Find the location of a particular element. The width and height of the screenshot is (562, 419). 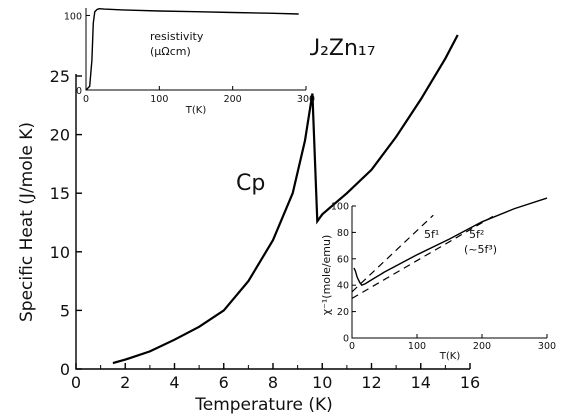

resistivity-inset-background is located at coordinates (197, 50).